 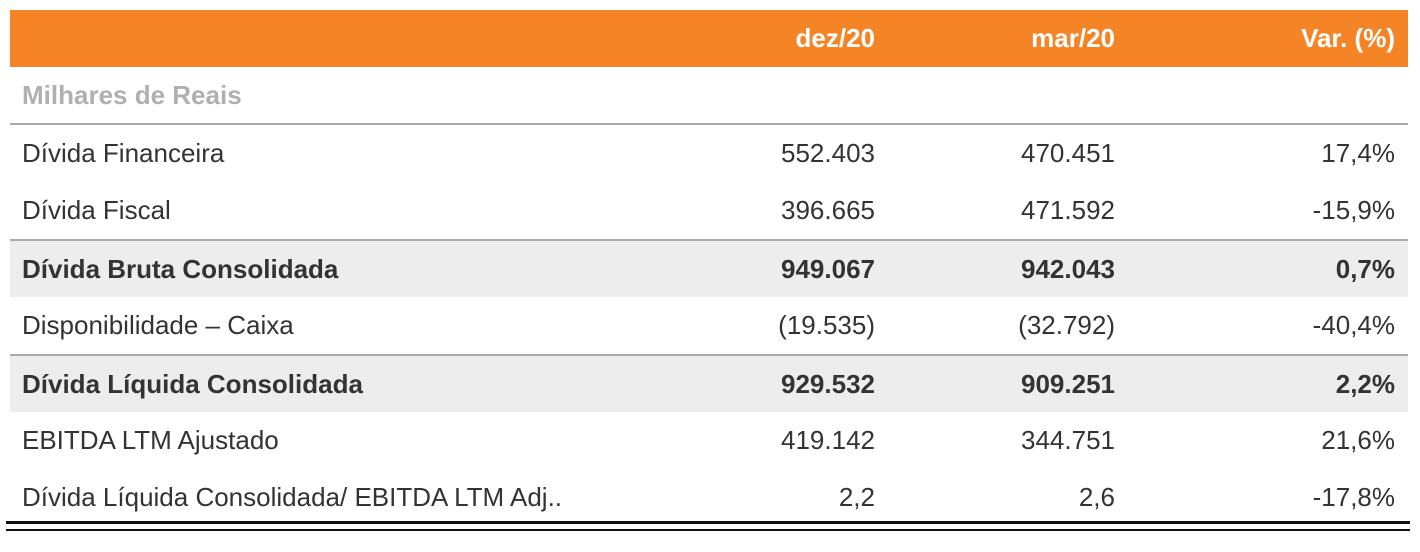 What do you see at coordinates (123, 153) in the screenshot?
I see `row-label: Dívida Financeira` at bounding box center [123, 153].